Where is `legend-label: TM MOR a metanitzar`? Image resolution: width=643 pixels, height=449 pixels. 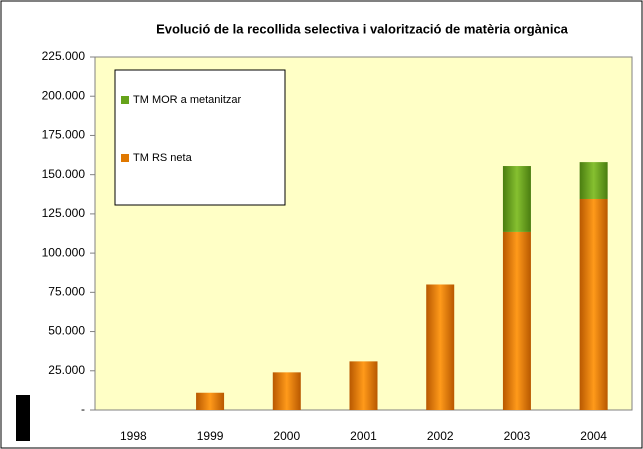
legend-label: TM MOR a metanitzar is located at coordinates (187, 100).